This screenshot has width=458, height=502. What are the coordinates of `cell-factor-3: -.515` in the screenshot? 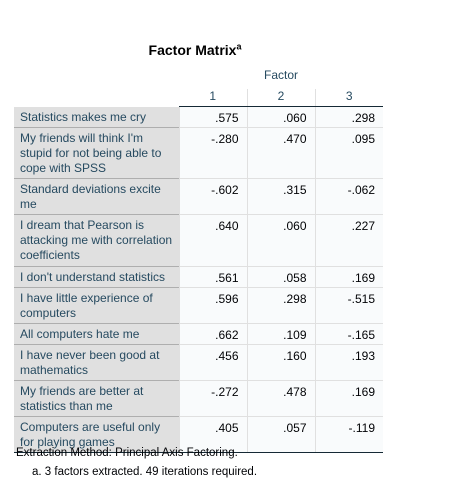 It's located at (348, 304).